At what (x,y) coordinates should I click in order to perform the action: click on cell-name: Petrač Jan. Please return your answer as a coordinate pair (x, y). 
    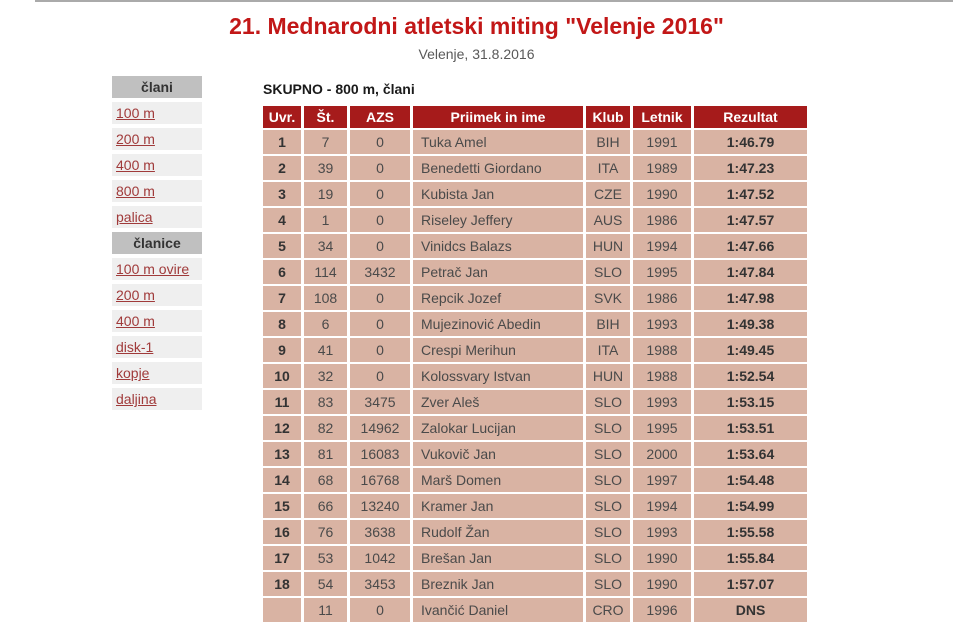
    Looking at the image, I should click on (498, 272).